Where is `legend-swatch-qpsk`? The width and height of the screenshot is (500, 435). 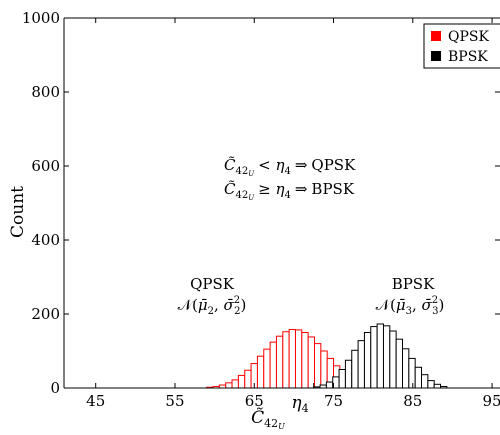
legend-swatch-qpsk is located at coordinates (436, 36).